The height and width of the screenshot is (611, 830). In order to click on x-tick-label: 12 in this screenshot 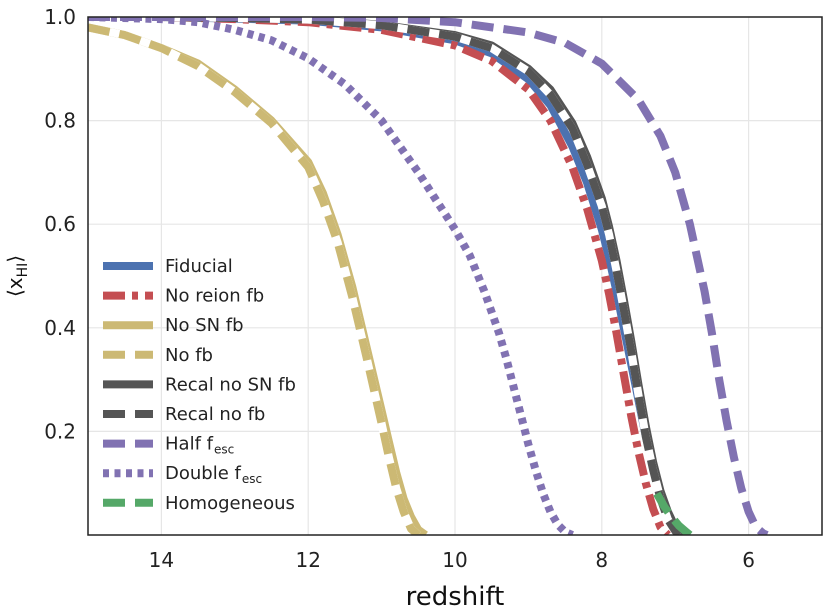, I will do `click(307, 560)`.